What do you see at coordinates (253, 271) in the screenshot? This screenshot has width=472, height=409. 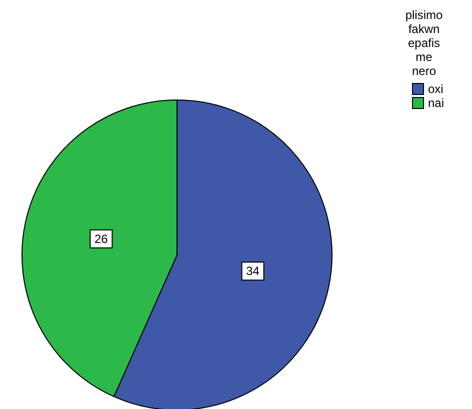 I see `data-label: 34` at bounding box center [253, 271].